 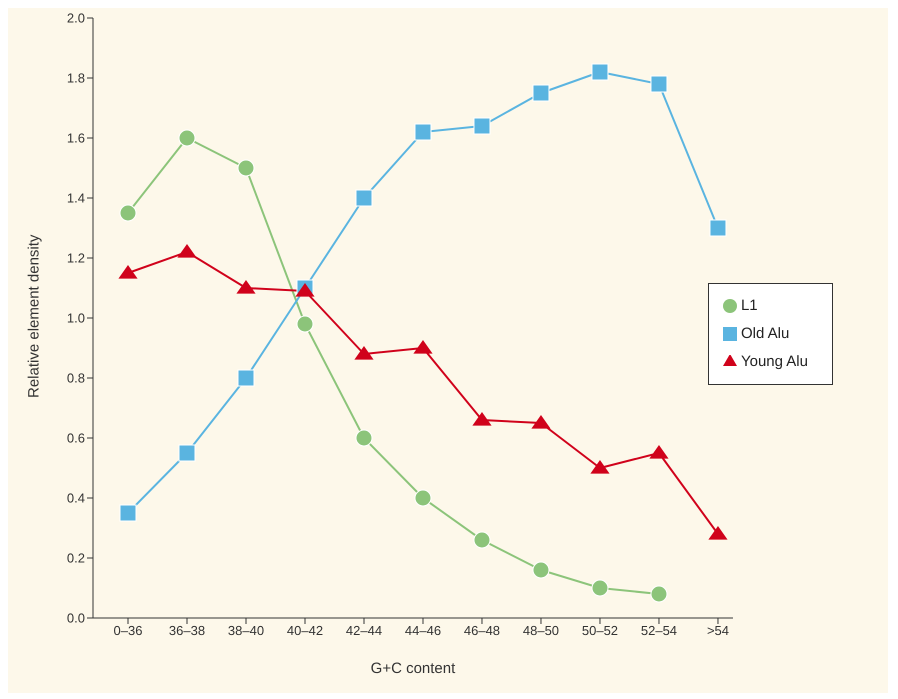 What do you see at coordinates (75, 198) in the screenshot?
I see `y-tick-label: 1.4` at bounding box center [75, 198].